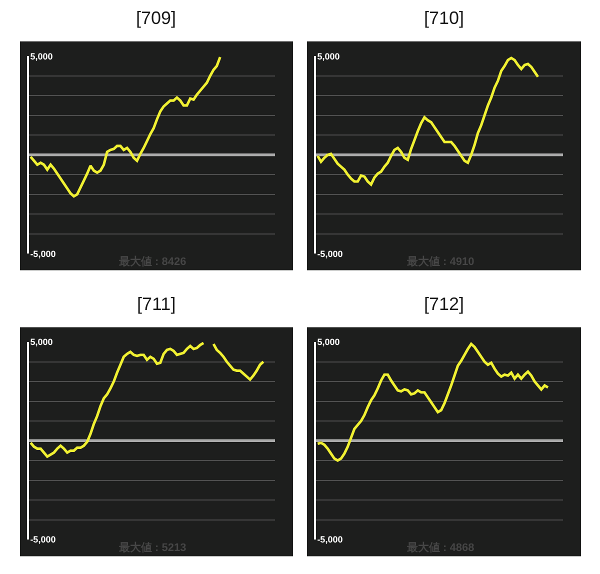  I want to click on chart-title: [712], so click(444, 304).